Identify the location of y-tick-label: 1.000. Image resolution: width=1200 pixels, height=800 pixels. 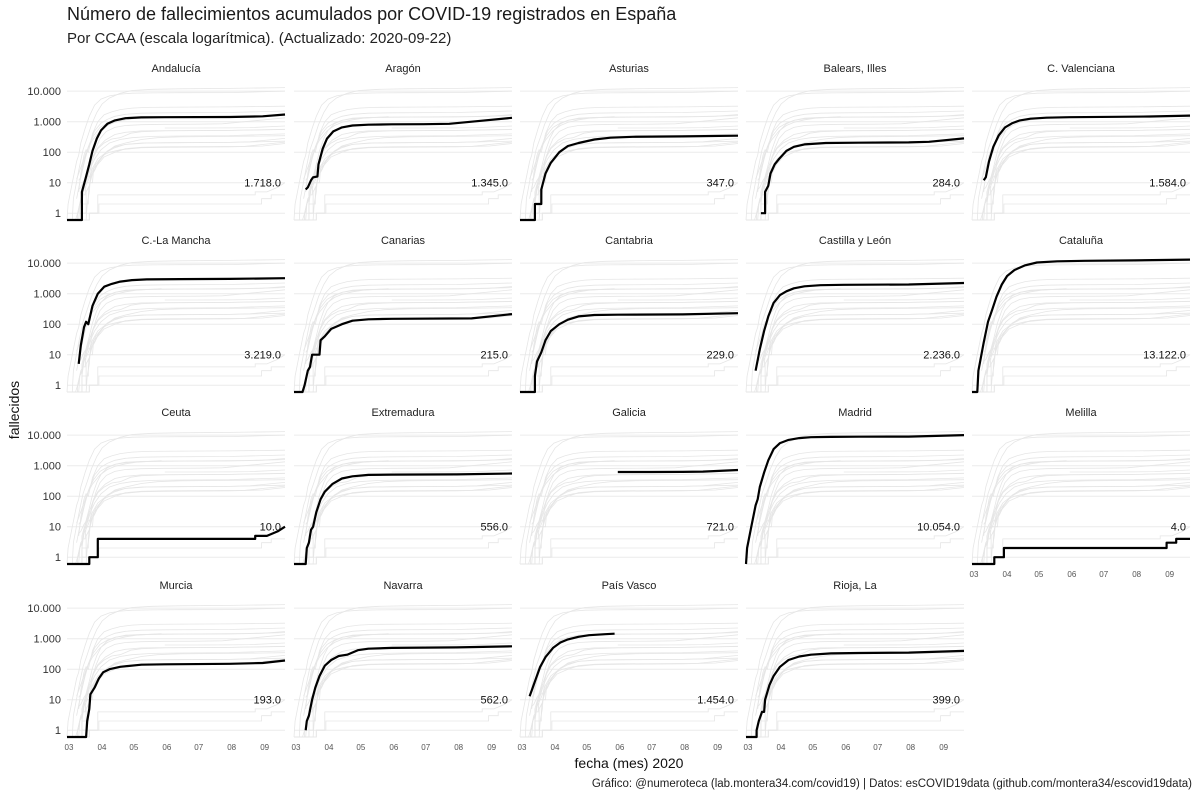
(47, 467).